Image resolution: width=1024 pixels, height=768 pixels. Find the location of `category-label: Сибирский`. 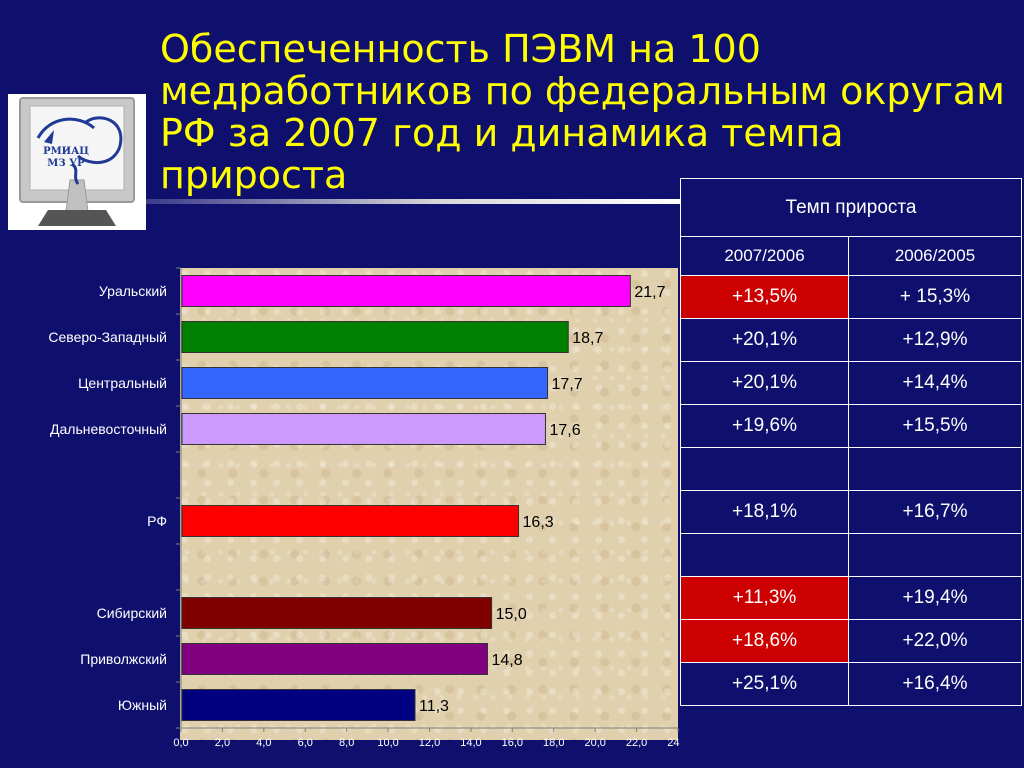

category-label: Сибирский is located at coordinates (132, 613).